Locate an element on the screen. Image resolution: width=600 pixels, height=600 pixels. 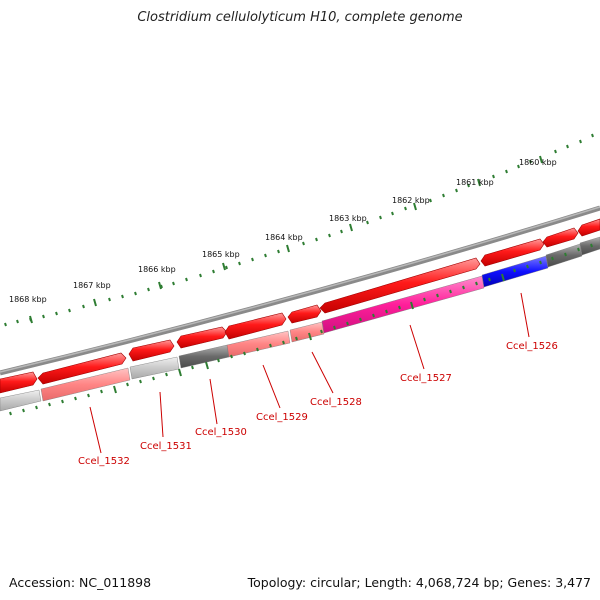
gene-label-ccel-1530: Ccel_1530 is located at coordinates (221, 432).